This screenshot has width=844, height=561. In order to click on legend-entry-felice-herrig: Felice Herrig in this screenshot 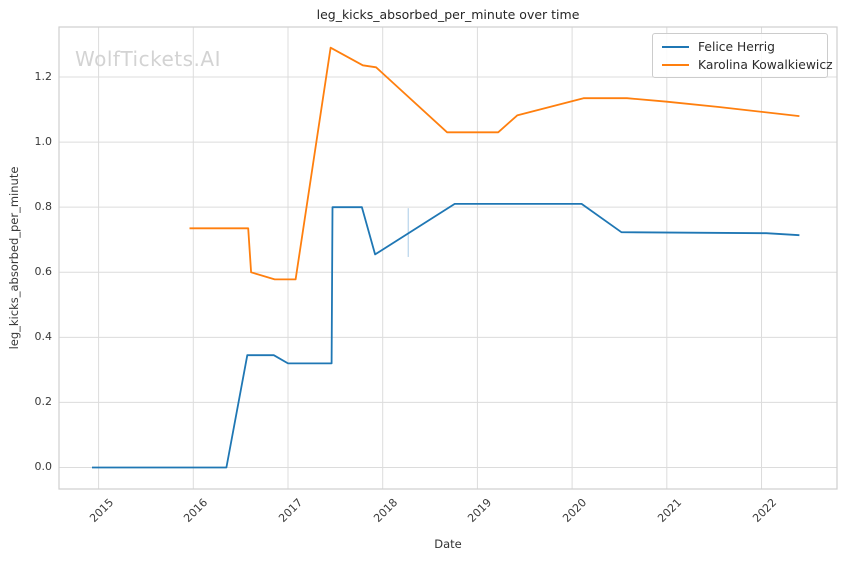, I will do `click(740, 46)`.